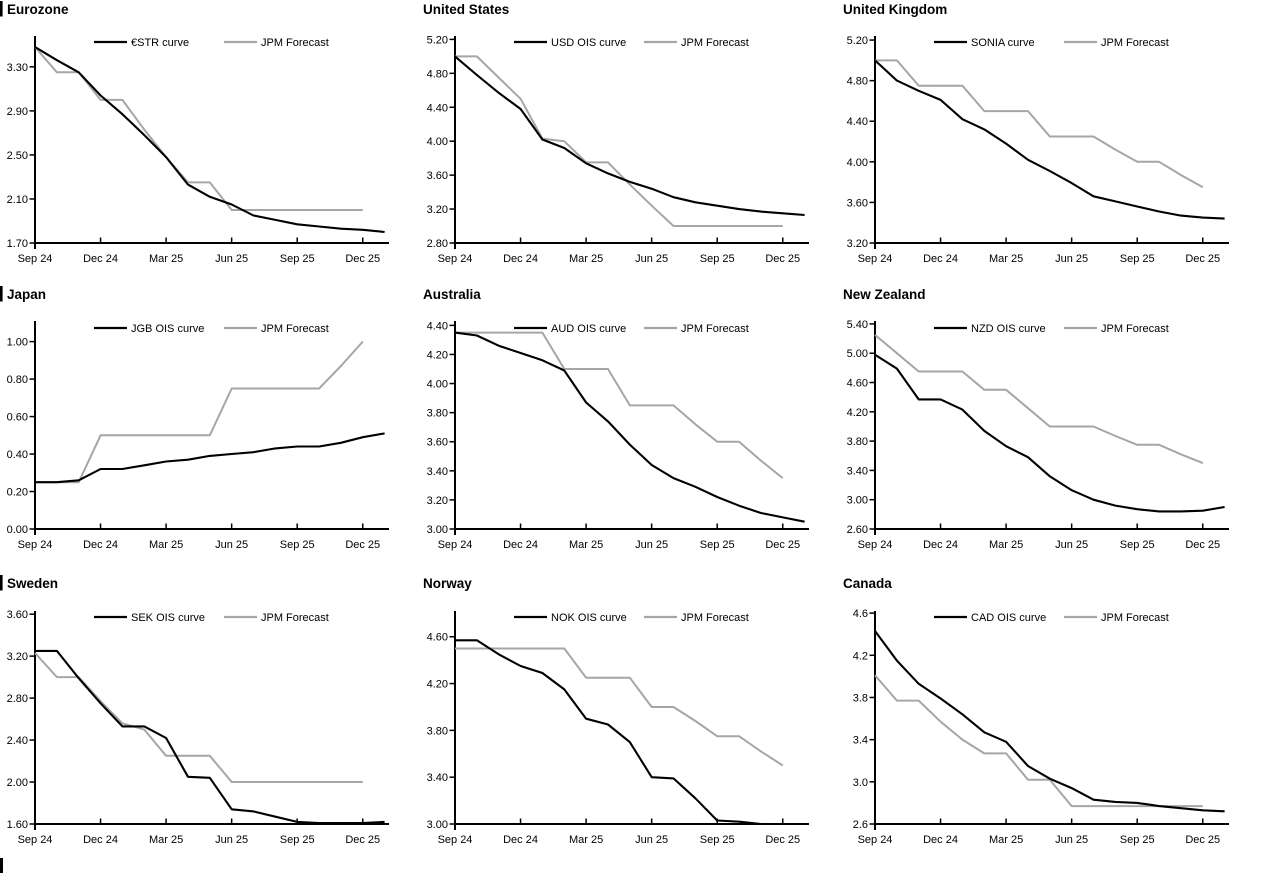 The height and width of the screenshot is (873, 1264). I want to click on legend-label-main: €STR curve, so click(160, 43).